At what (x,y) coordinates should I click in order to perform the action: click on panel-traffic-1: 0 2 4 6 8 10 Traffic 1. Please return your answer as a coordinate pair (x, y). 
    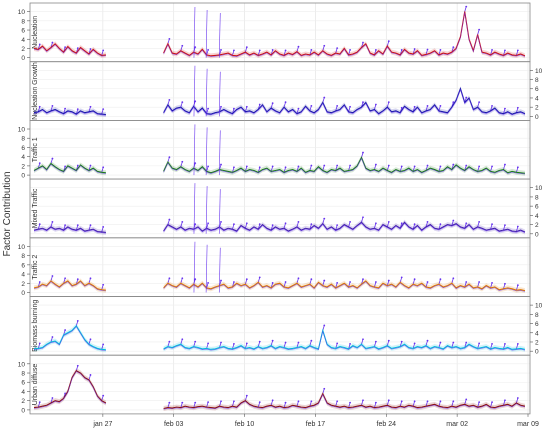
    Looking at the image, I should click on (274, 150).